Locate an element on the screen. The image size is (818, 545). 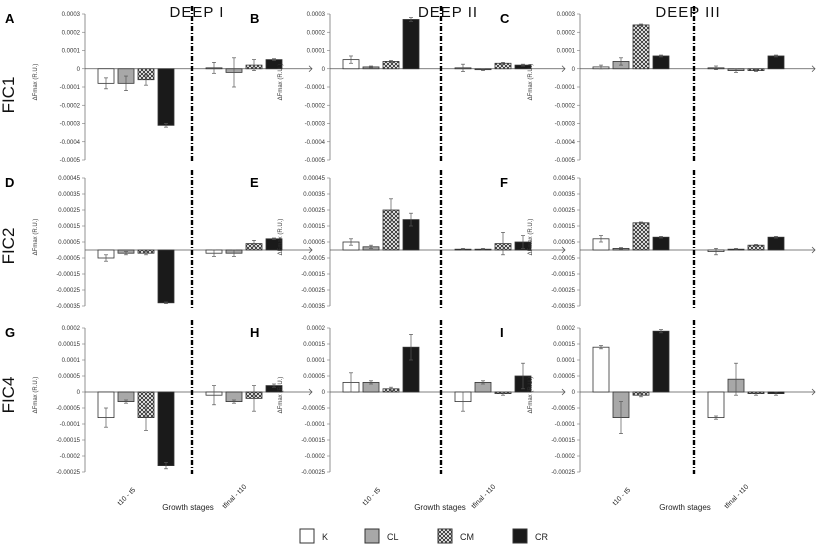
legend-swatch-cm is located at coordinates (445, 536).